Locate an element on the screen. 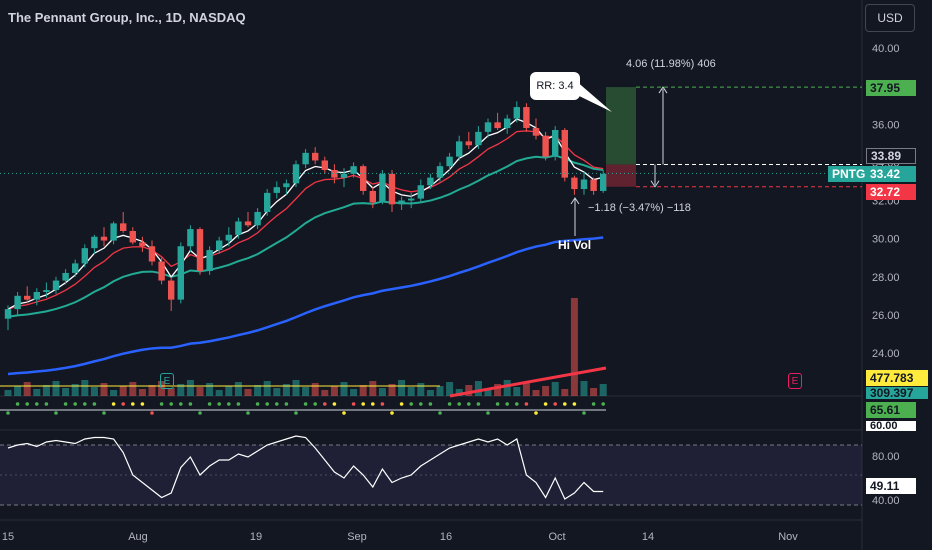 This screenshot has height=550, width=932. position-target-zone is located at coordinates (621, 126).